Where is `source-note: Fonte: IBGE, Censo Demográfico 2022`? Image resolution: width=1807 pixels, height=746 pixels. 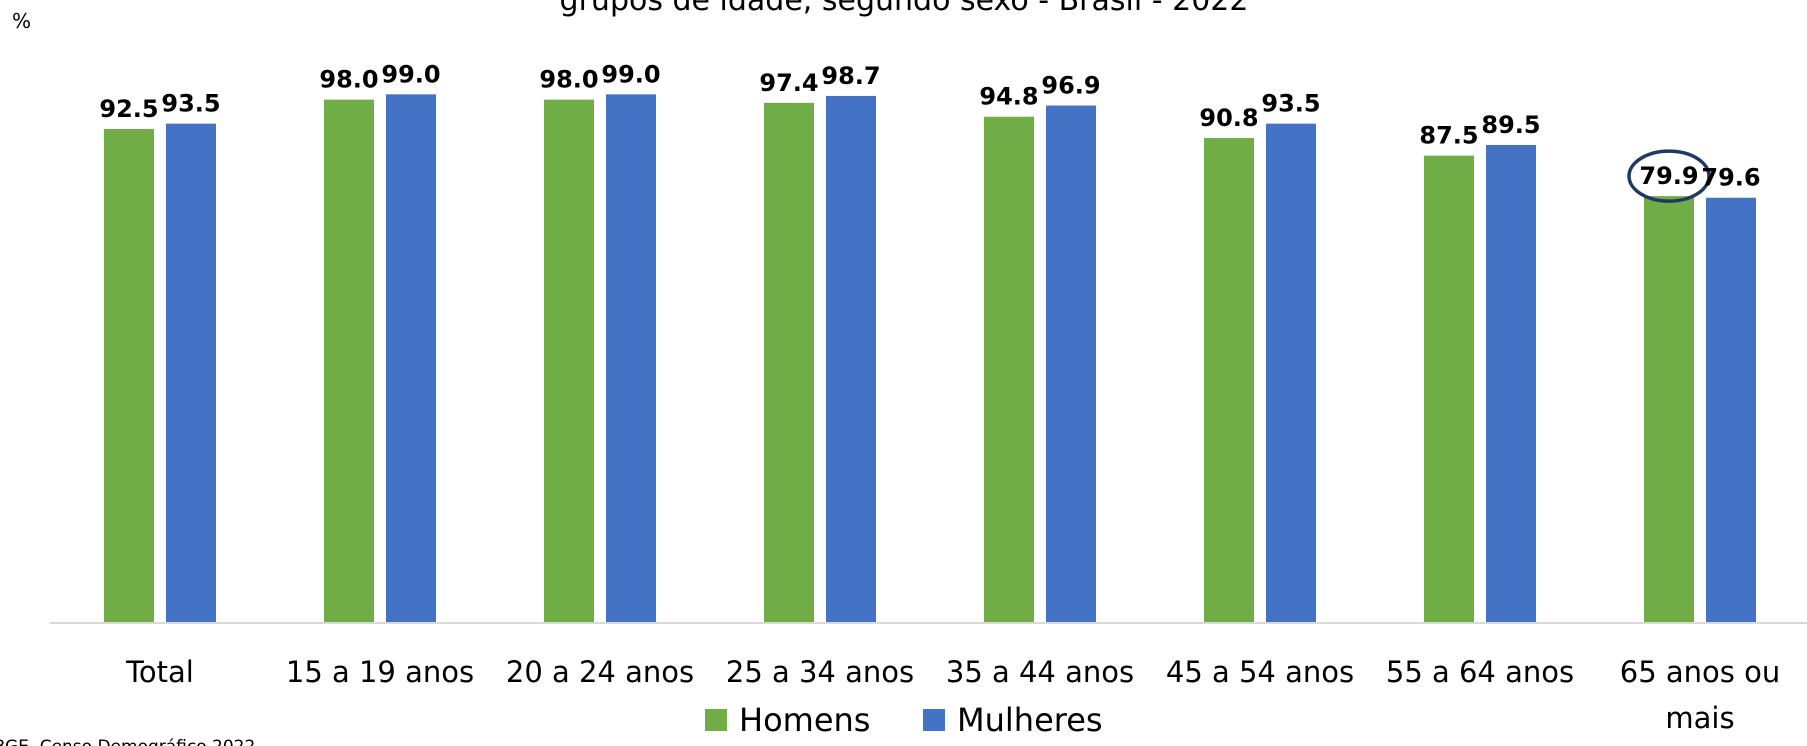
source-note: Fonte: IBGE, Censo Demográfico 2022 is located at coordinates (127, 741).